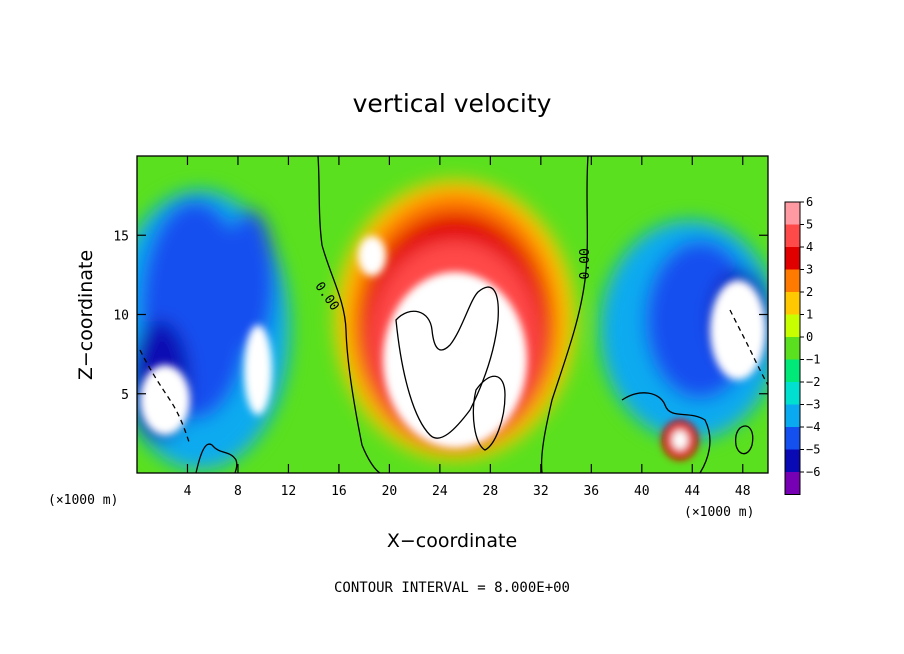 Image resolution: width=904 pixels, height=654 pixels. I want to click on x-axis-label: X−coordinate, so click(452, 541).